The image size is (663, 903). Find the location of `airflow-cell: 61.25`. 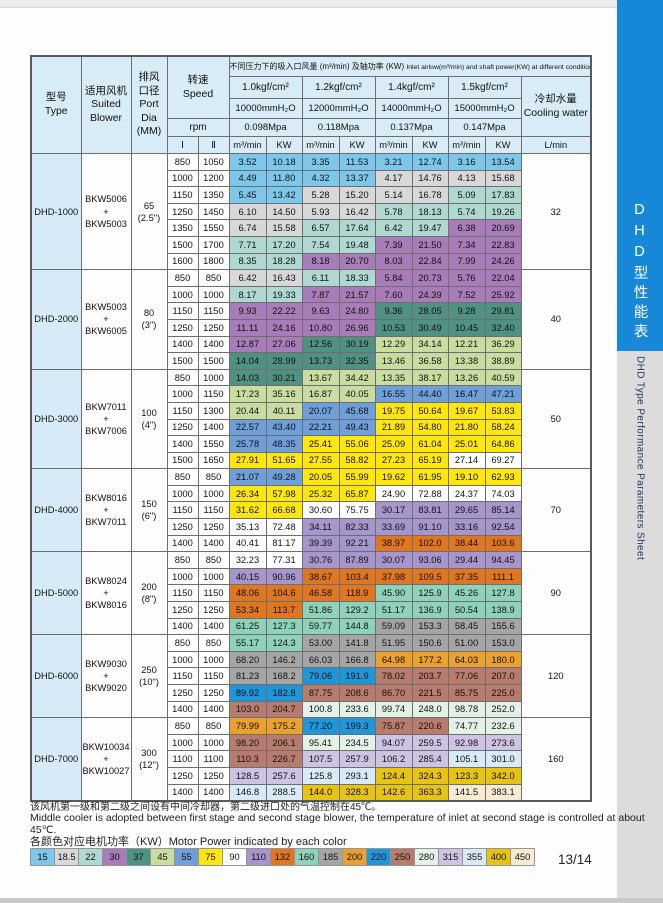

airflow-cell: 61.25 is located at coordinates (247, 626).